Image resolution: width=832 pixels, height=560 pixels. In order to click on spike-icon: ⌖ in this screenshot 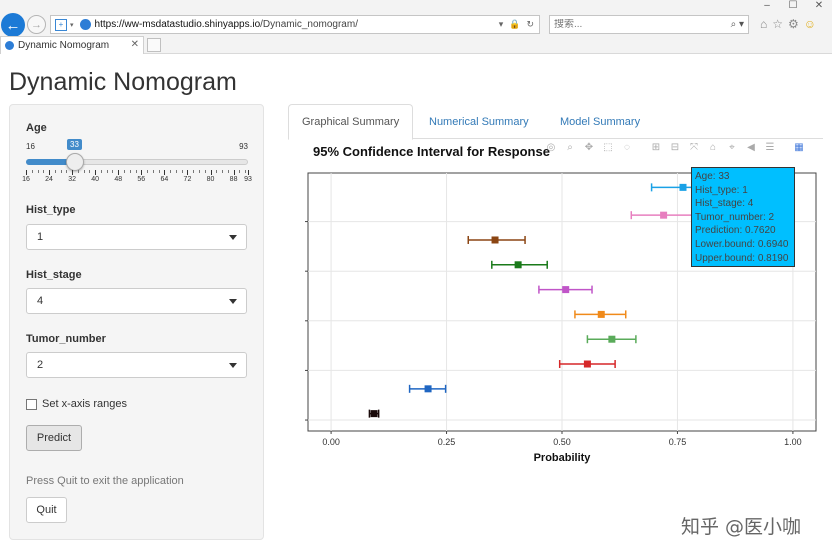, I will do `click(732, 147)`.